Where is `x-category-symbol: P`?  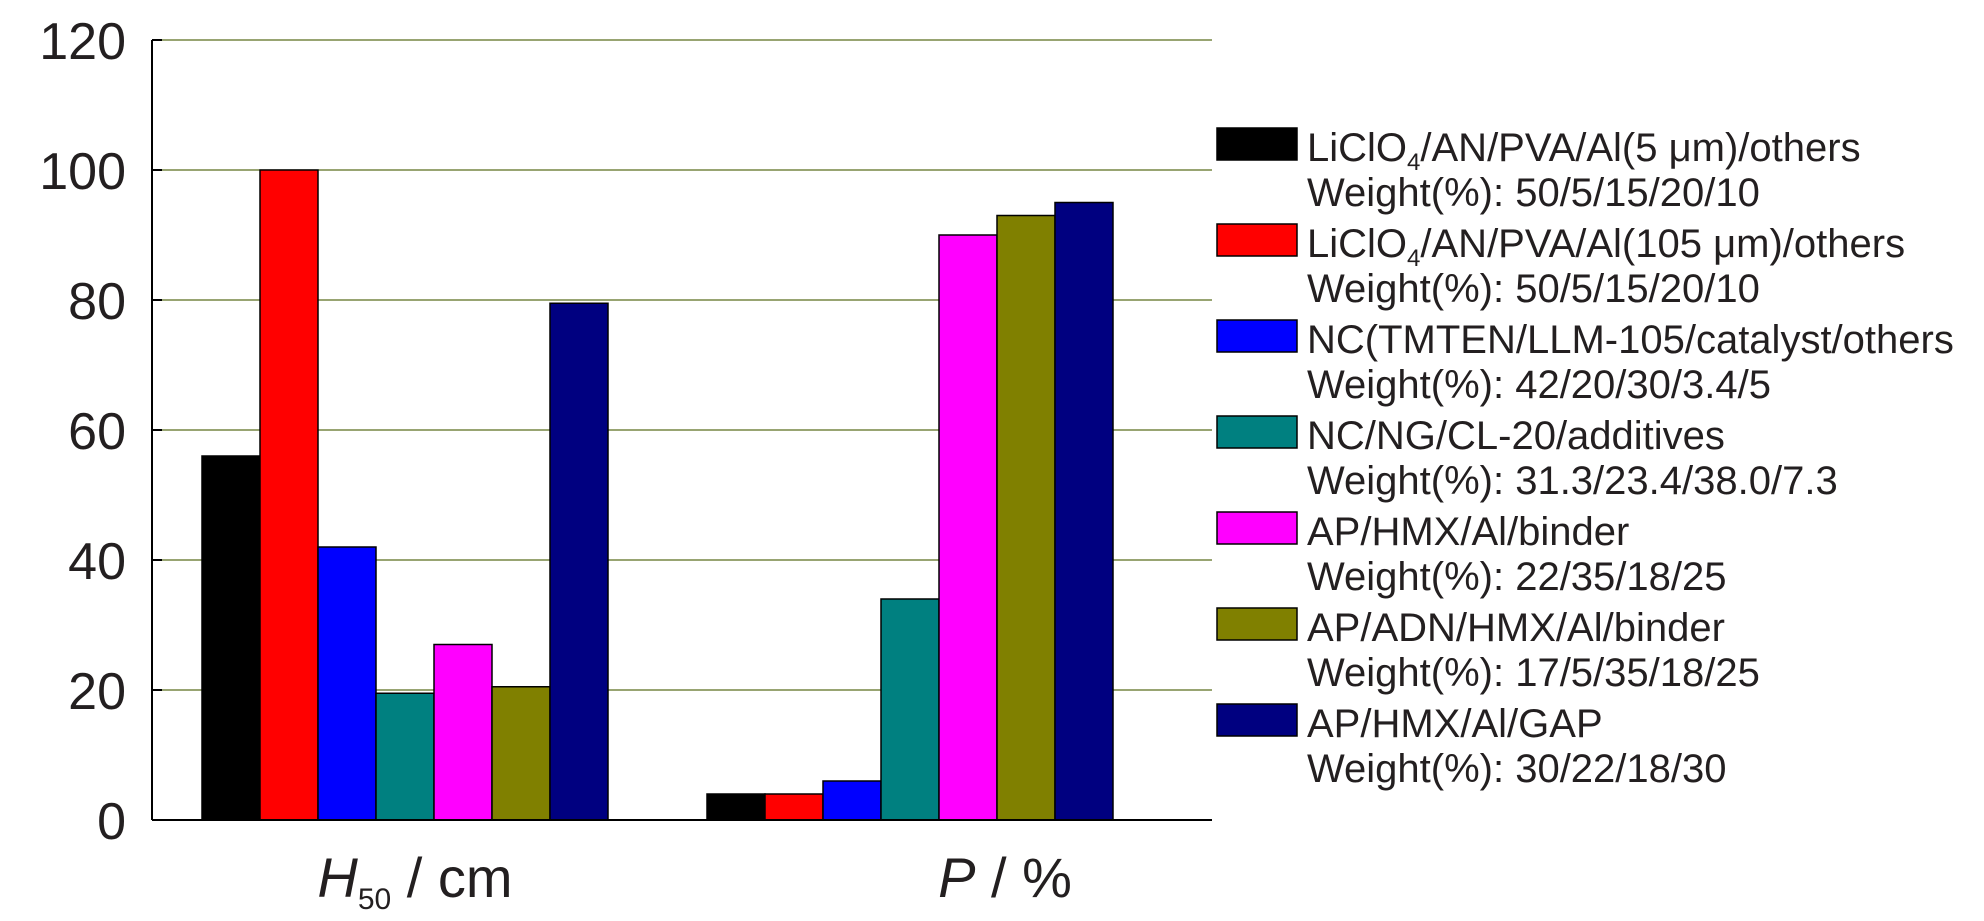 x-category-symbol: P is located at coordinates (956, 877).